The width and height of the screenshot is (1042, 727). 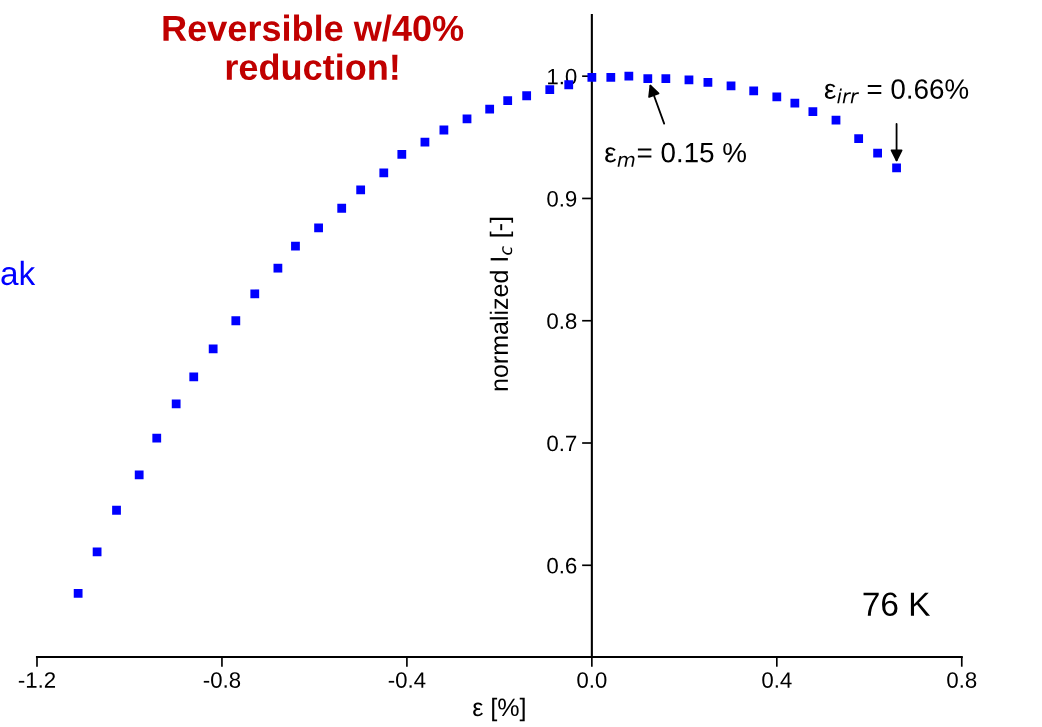 What do you see at coordinates (562, 199) in the screenshot?
I see `y-tick-label: 0.9` at bounding box center [562, 199].